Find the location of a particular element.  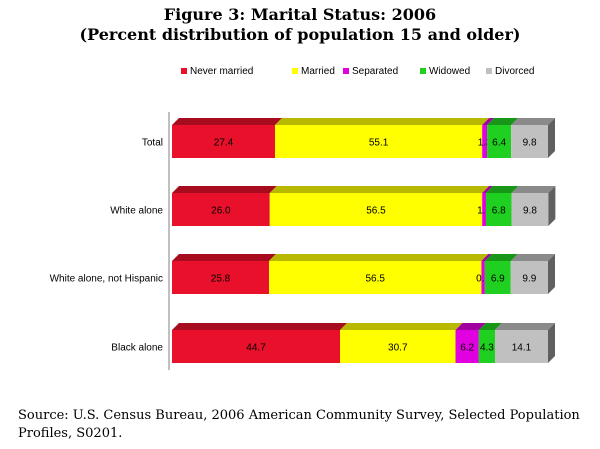

legend-label-separated: Separated is located at coordinates (375, 71).